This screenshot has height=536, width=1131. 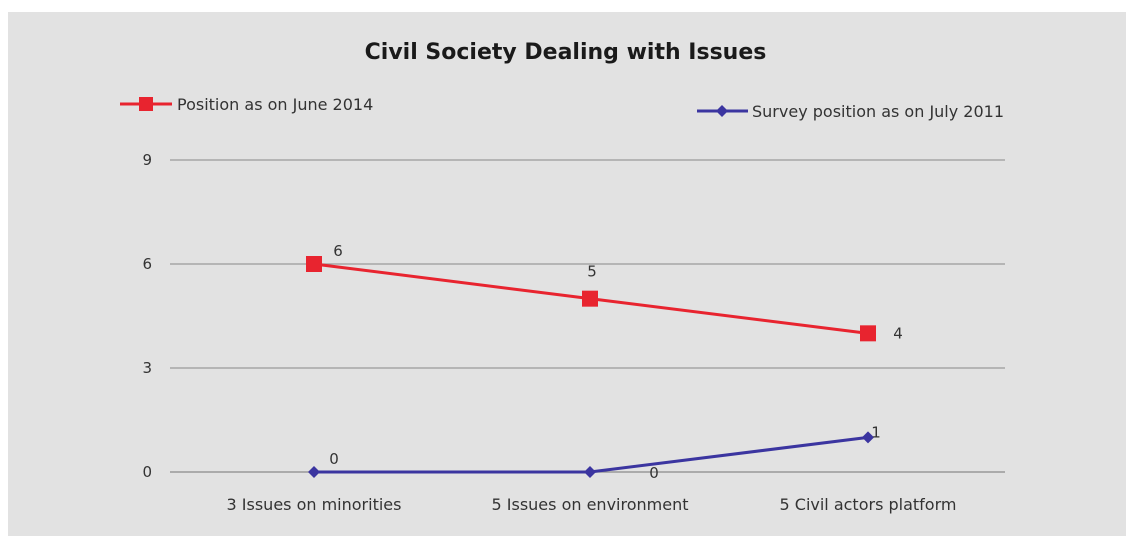 I want to click on y-tick-label: 0, so click(x=147, y=472).